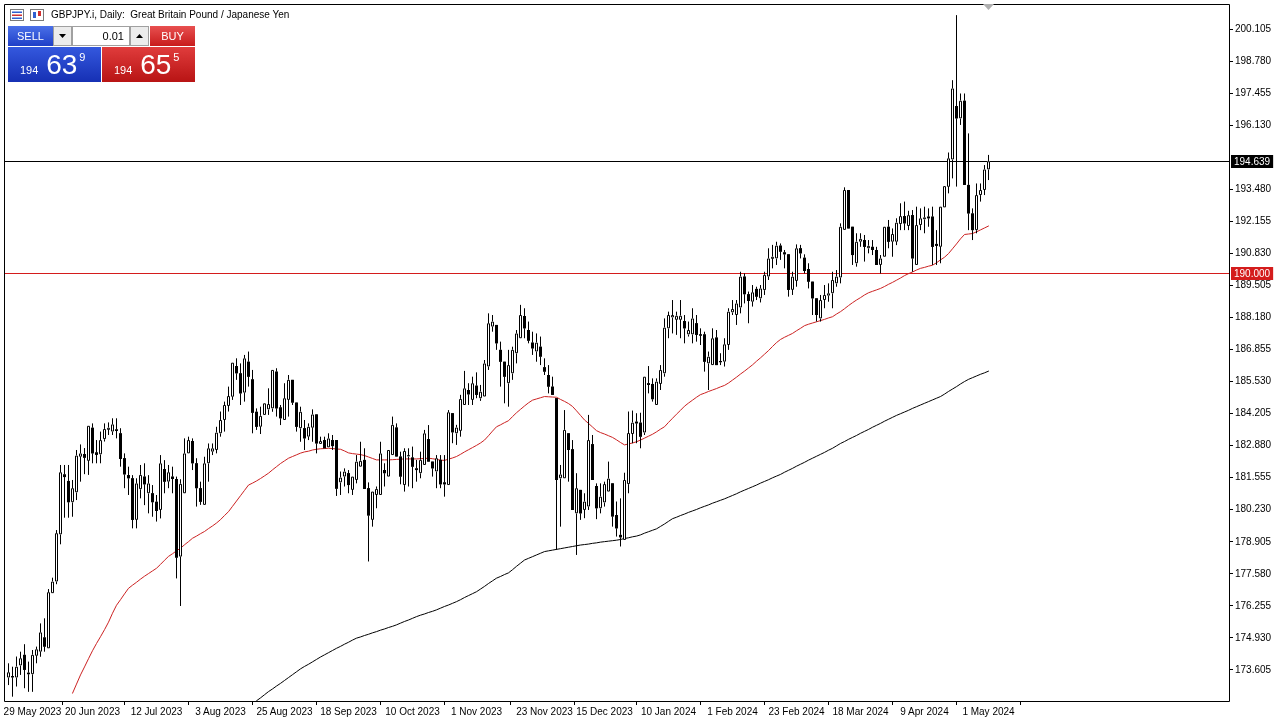 The image size is (1285, 725). What do you see at coordinates (1253, 413) in the screenshot?
I see `y-tick-label: 184.205` at bounding box center [1253, 413].